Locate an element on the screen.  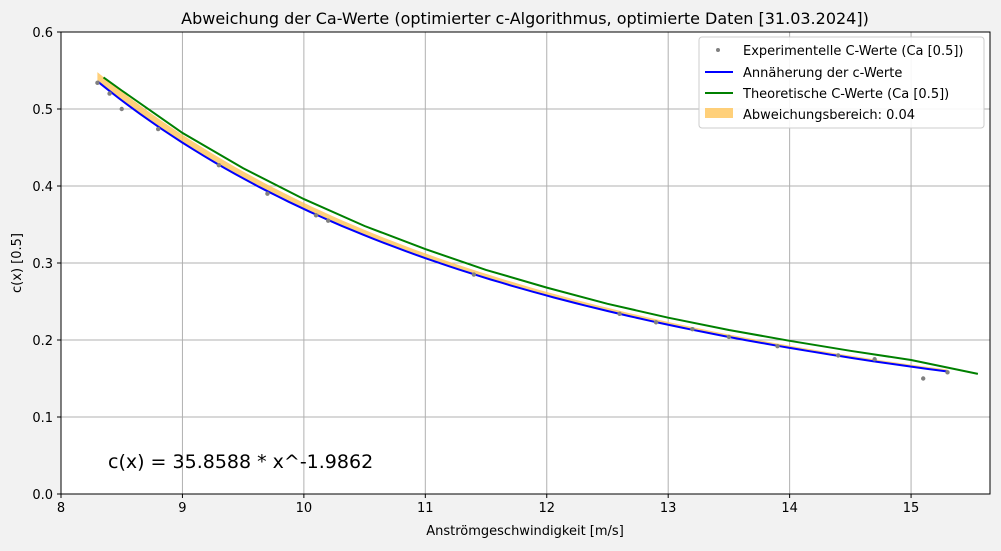
y-tick-label: 0.1 is located at coordinates (42, 418).